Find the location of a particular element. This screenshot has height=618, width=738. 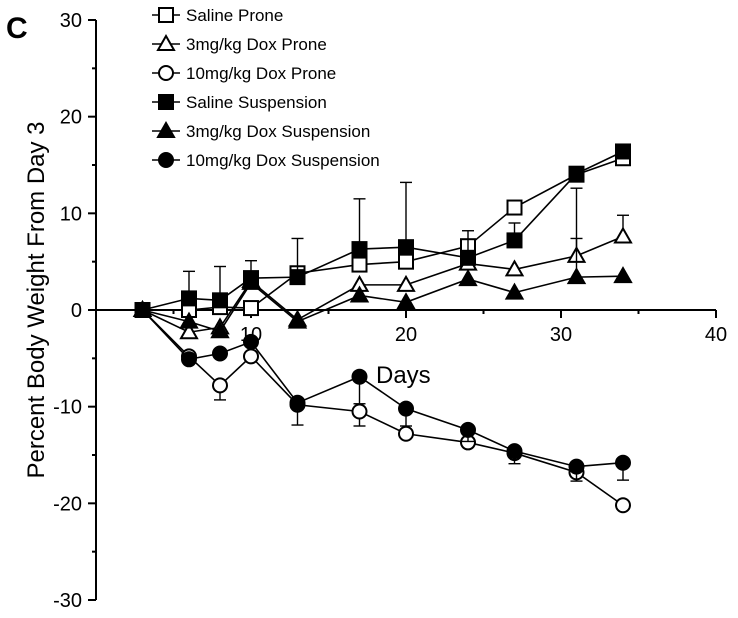

legend-item: Saline Prone is located at coordinates (217, 15).